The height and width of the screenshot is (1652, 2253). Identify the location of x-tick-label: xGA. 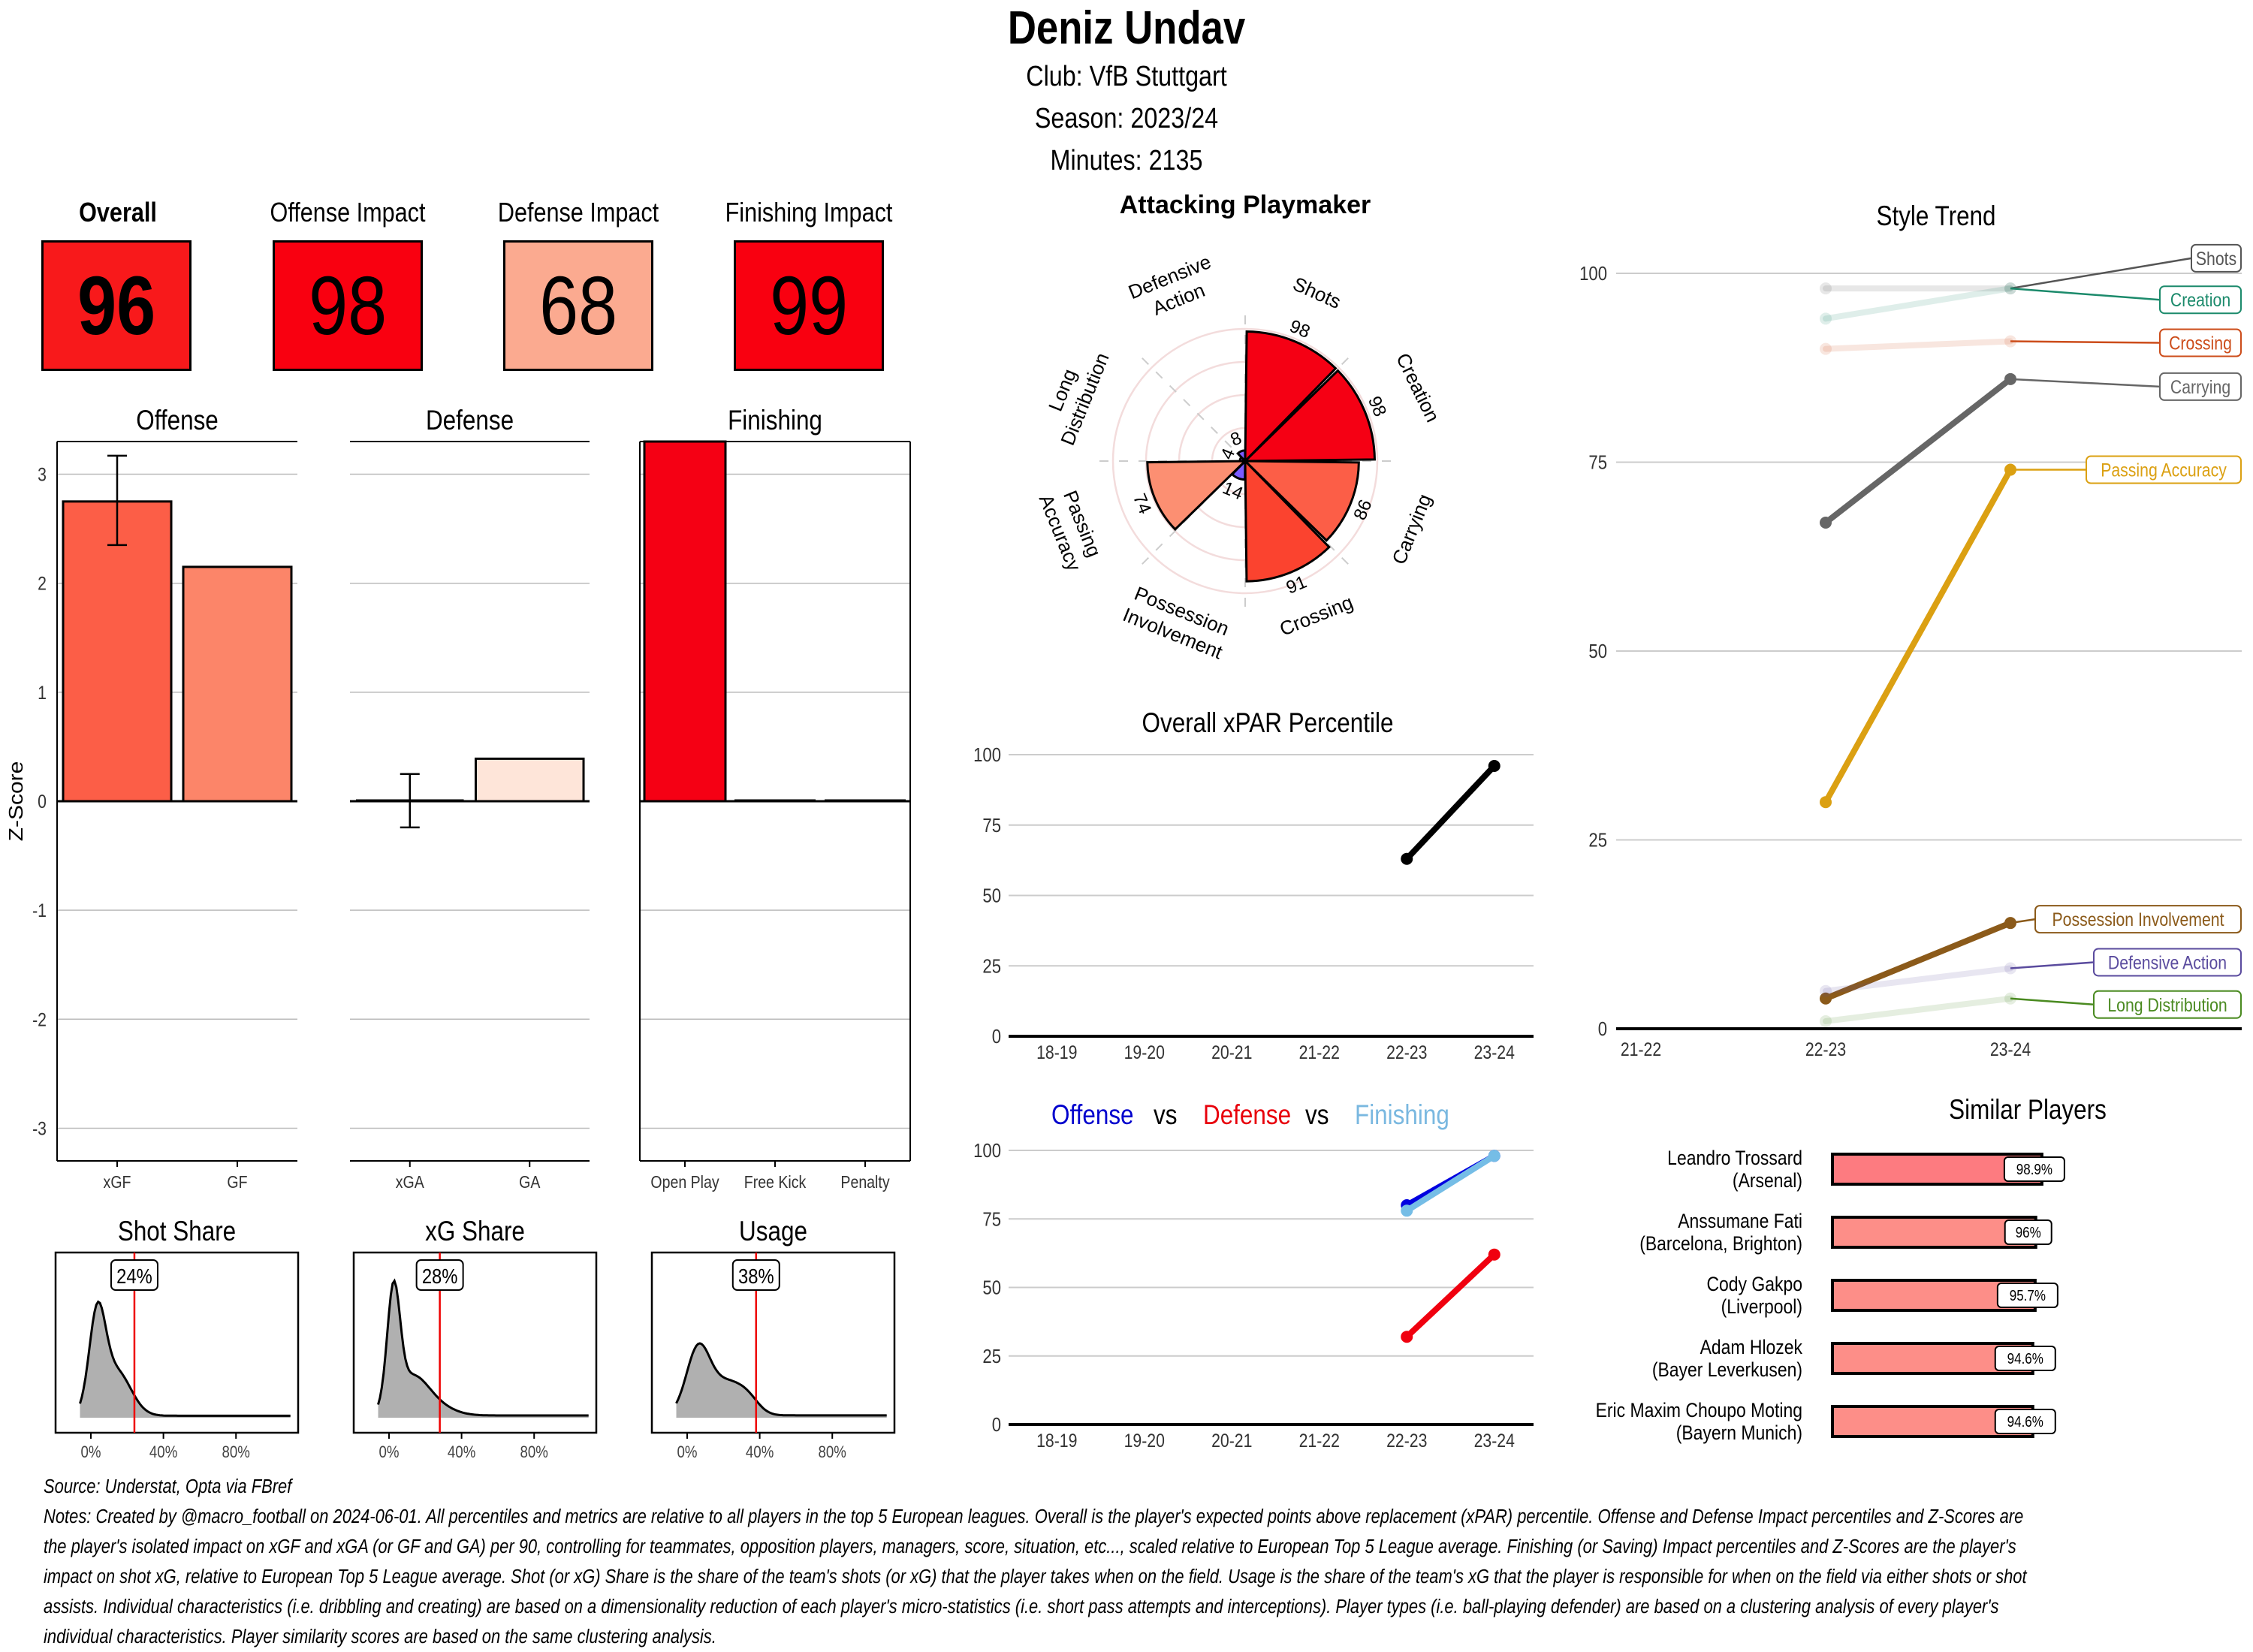
(411, 1182).